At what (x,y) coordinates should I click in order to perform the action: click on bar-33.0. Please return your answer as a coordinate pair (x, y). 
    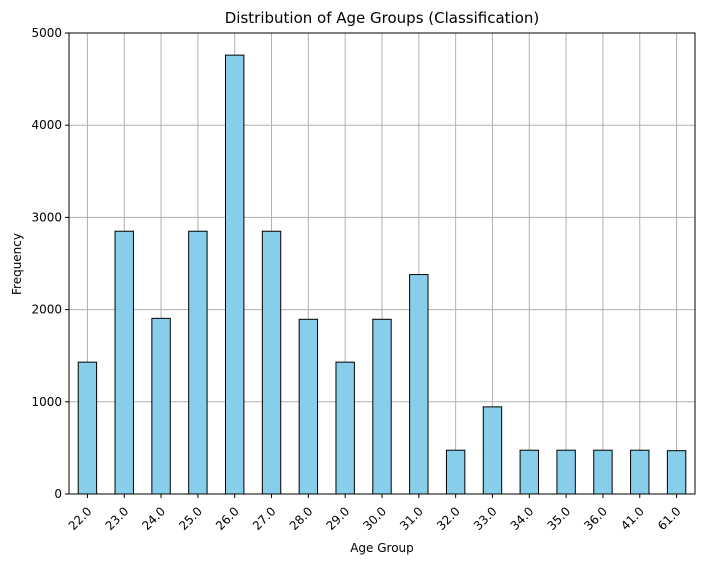
    Looking at the image, I should click on (492, 450).